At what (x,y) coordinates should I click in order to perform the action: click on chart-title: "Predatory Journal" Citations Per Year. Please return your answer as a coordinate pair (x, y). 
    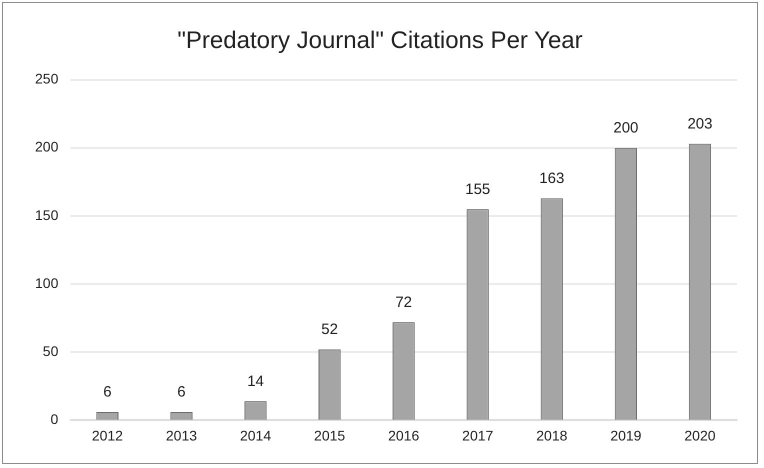
    Looking at the image, I should click on (380, 40).